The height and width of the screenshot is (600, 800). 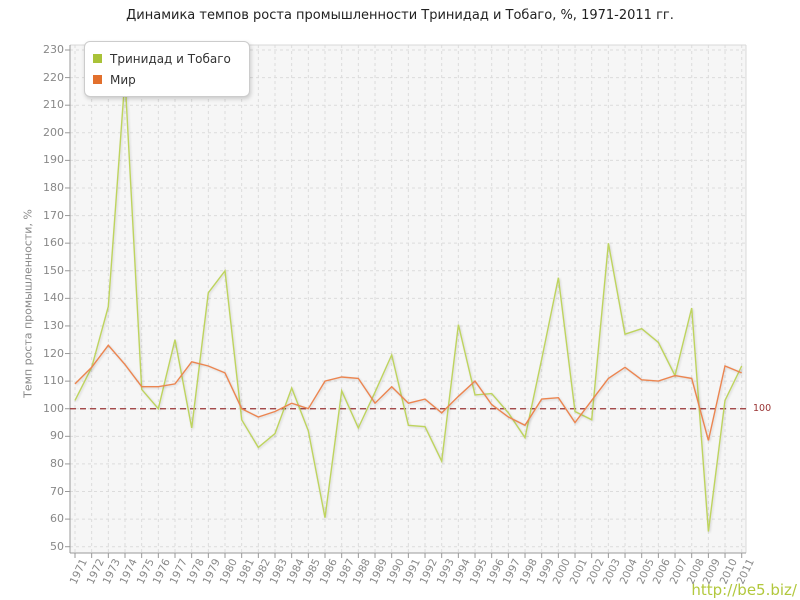 I want to click on series-line-world, so click(x=408, y=392).